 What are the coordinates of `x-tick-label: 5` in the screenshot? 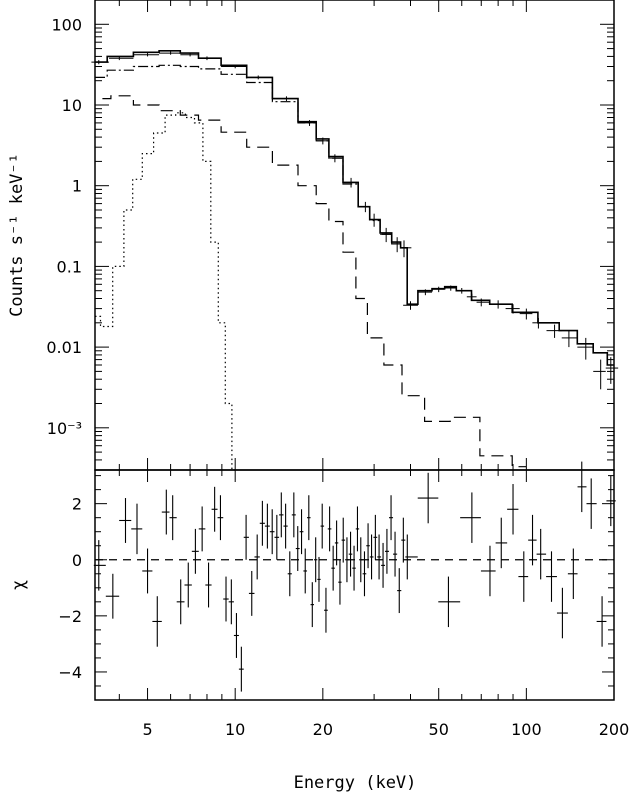 It's located at (147, 729).